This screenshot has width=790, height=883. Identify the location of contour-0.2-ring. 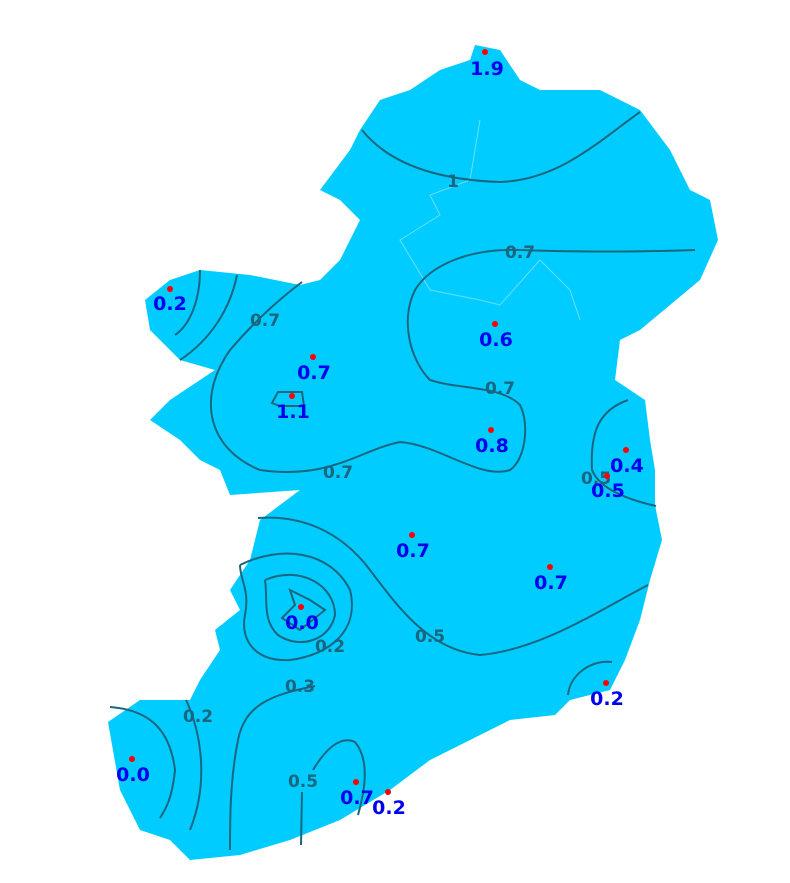
(300, 609).